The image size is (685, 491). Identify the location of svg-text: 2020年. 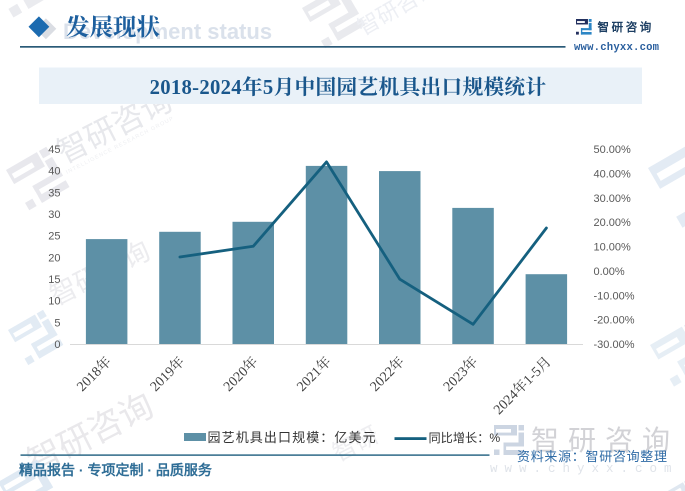
(241, 374).